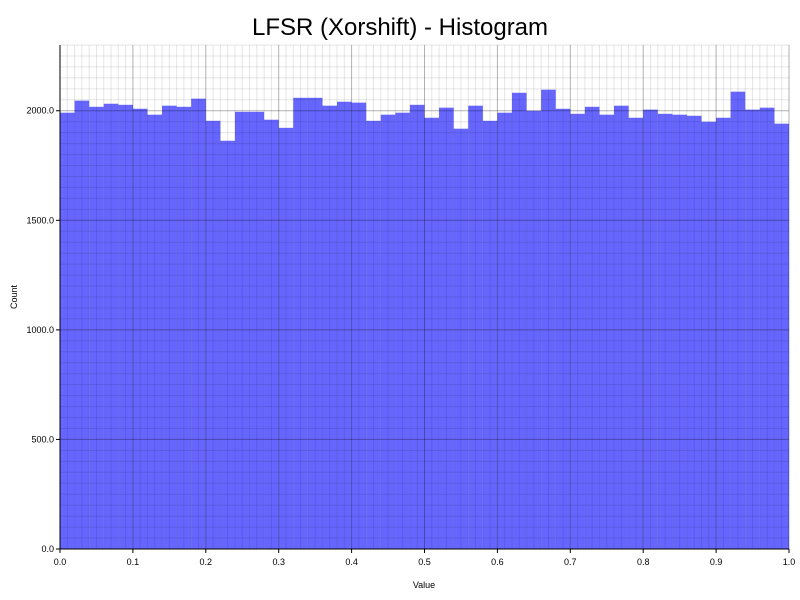 This screenshot has height=600, width=800. Describe the element at coordinates (278, 562) in the screenshot. I see `x-tick-label: 0.3` at that location.